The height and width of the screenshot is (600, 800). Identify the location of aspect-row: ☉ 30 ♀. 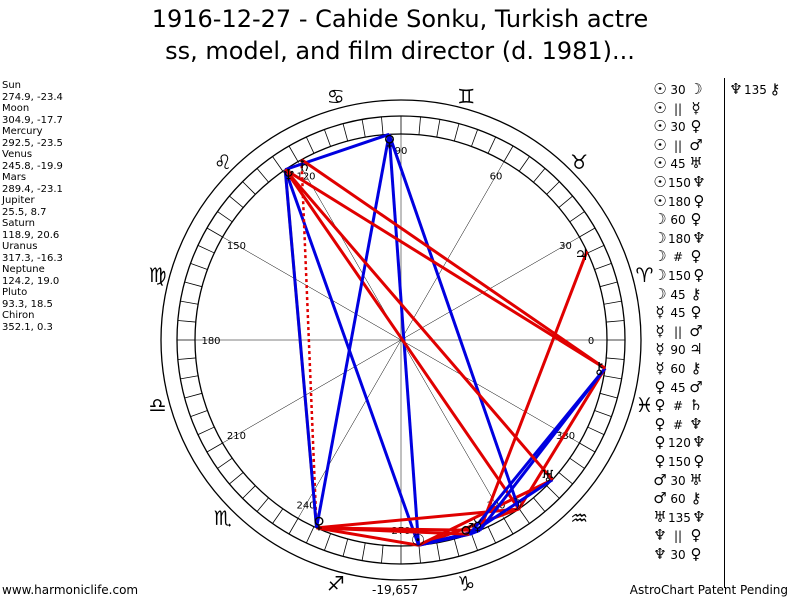
(678, 126).